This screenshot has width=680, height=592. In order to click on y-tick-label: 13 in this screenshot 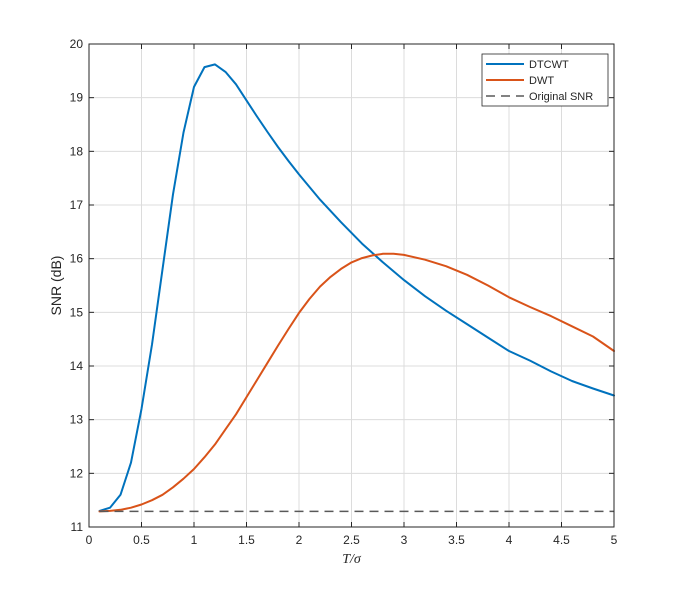, I will do `click(77, 420)`.